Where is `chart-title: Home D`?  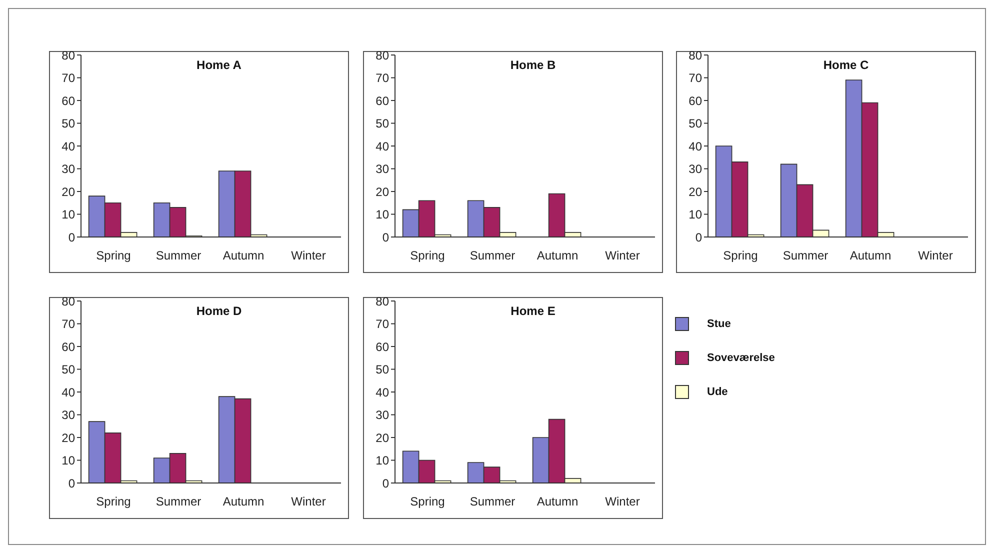 chart-title: Home D is located at coordinates (219, 311).